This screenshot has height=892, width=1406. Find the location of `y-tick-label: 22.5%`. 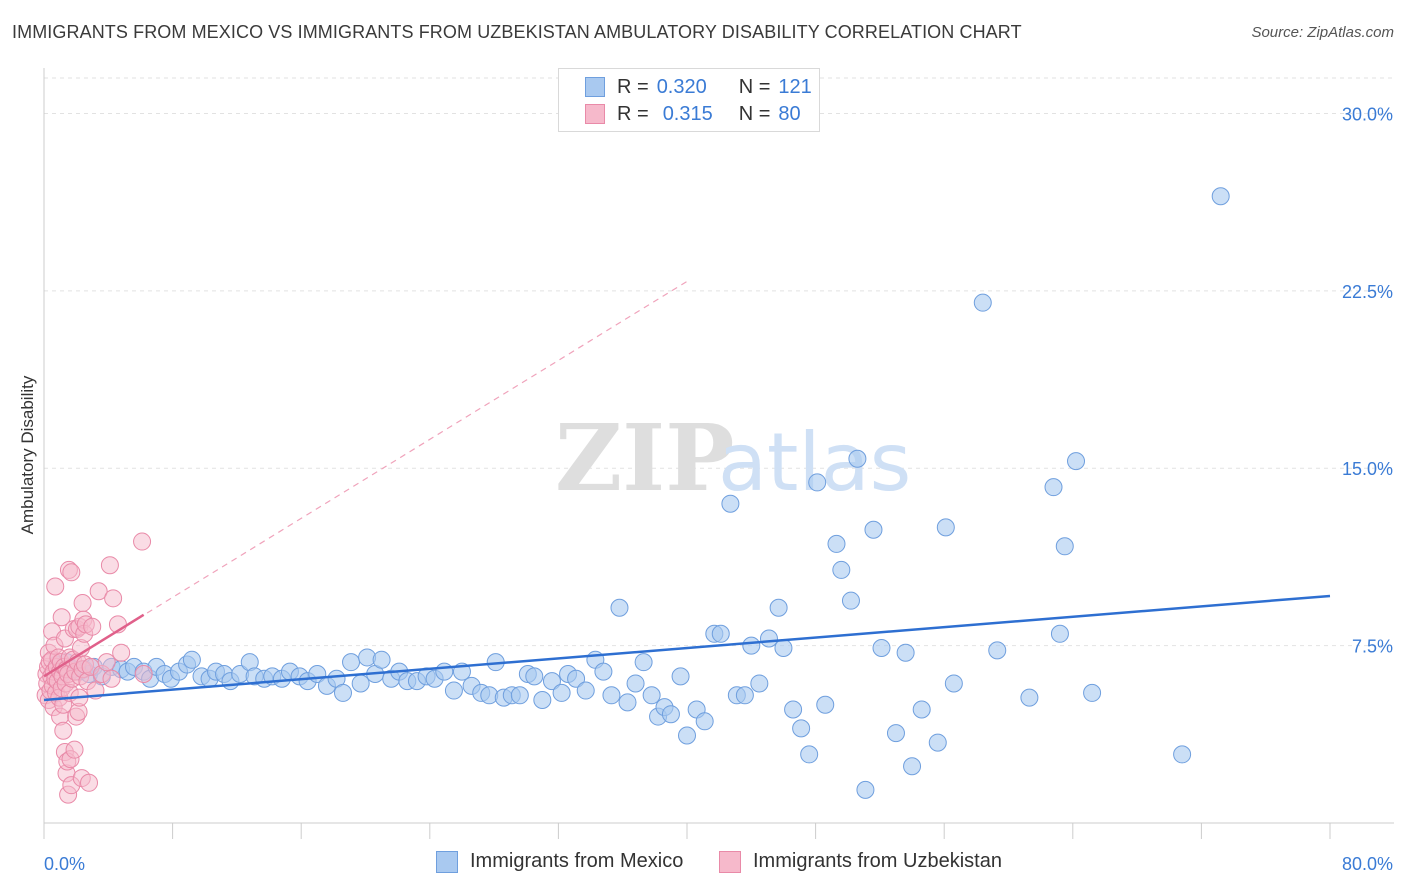

y-tick-label: 22.5% is located at coordinates (1367, 292).